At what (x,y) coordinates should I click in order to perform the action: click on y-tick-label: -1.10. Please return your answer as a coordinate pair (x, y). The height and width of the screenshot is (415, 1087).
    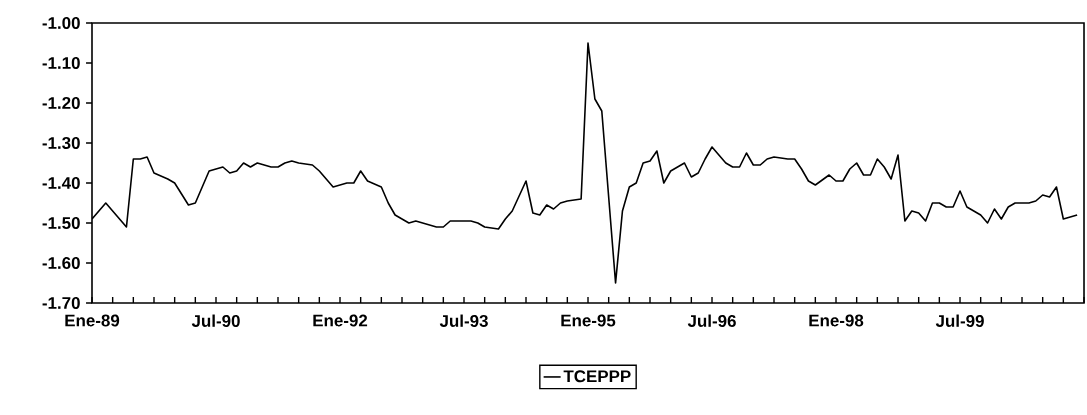
    Looking at the image, I should click on (61, 63).